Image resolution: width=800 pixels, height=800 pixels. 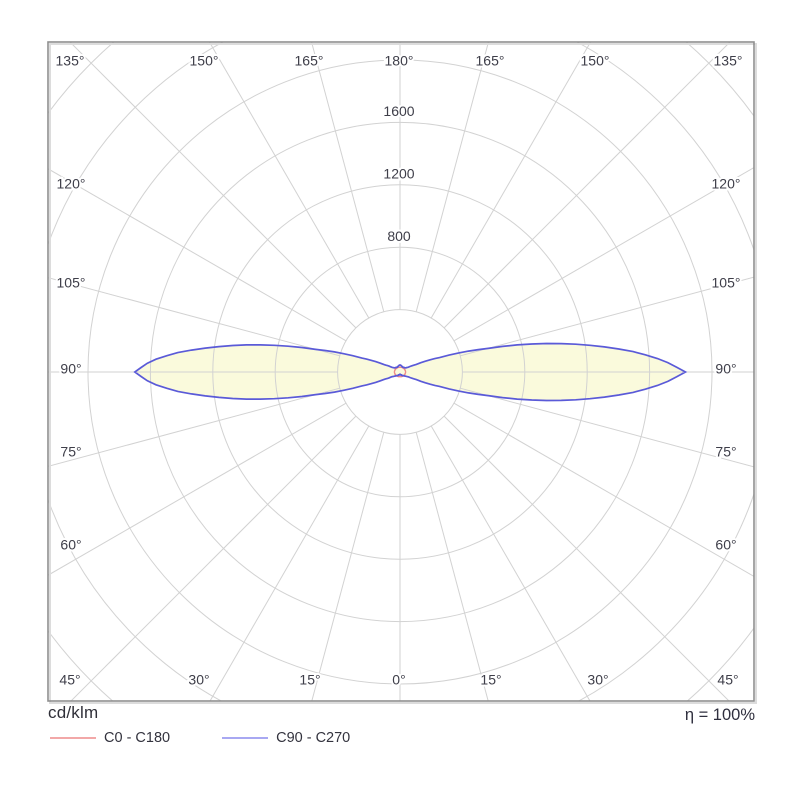 I want to click on c90-c270-curve, so click(x=410, y=372).